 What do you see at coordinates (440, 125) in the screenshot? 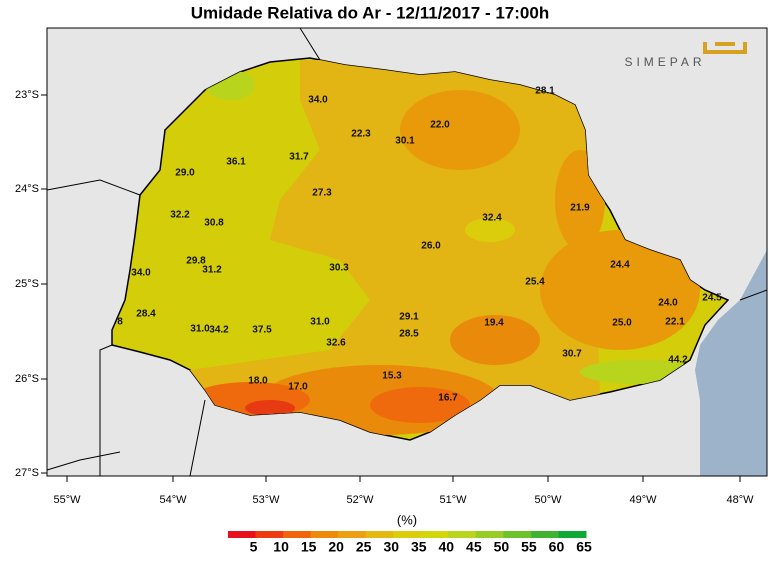
I see `station-value: 22.0` at bounding box center [440, 125].